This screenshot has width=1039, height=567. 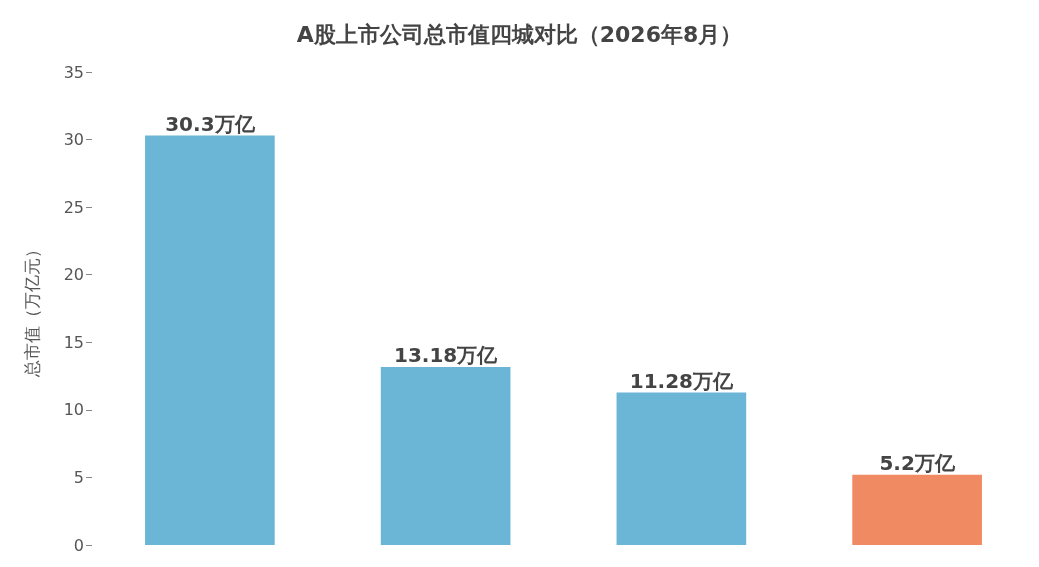 I want to click on y-axis-title: 总市值（万亿元）, so click(x=31, y=309).